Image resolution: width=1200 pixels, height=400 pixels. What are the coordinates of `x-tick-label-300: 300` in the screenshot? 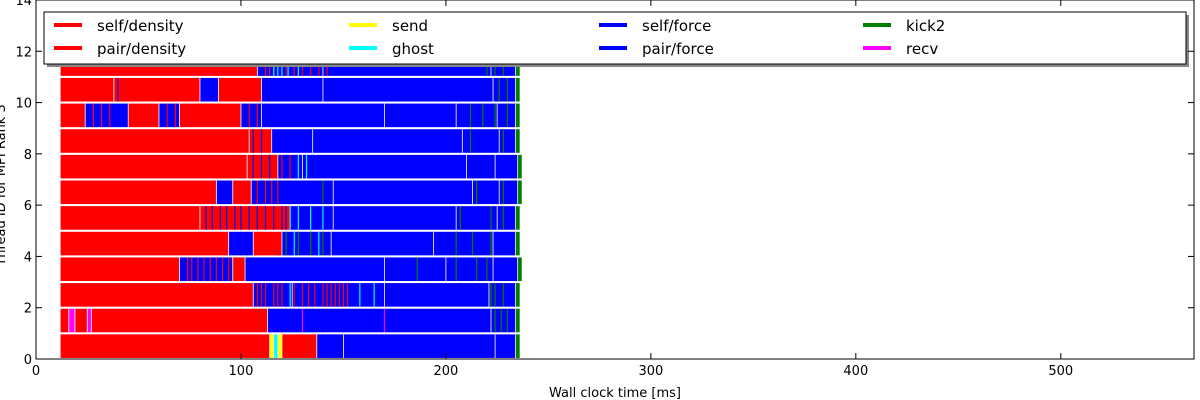 It's located at (650, 371).